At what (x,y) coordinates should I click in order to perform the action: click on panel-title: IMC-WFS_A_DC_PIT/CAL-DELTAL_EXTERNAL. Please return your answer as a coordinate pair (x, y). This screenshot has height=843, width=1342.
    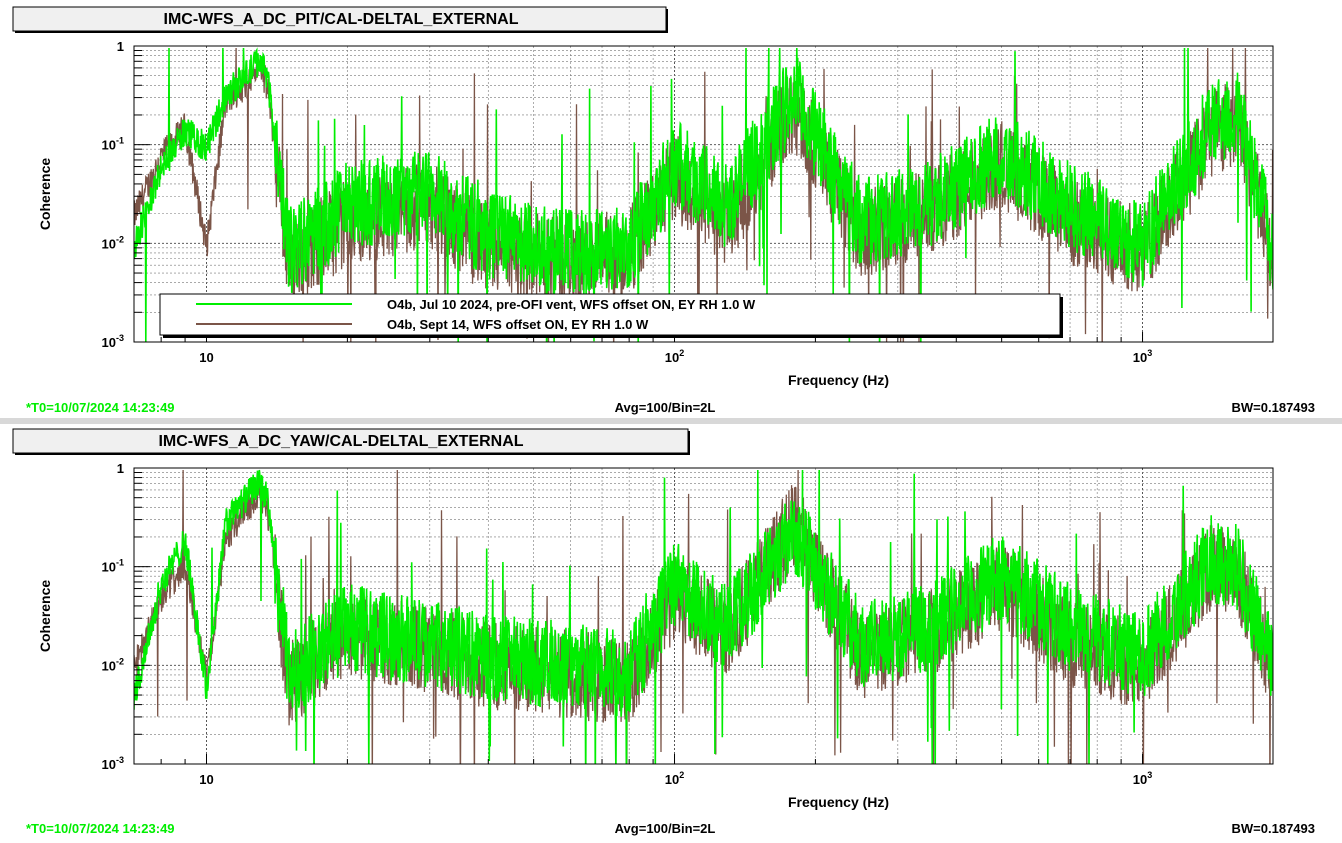
    Looking at the image, I should click on (341, 19).